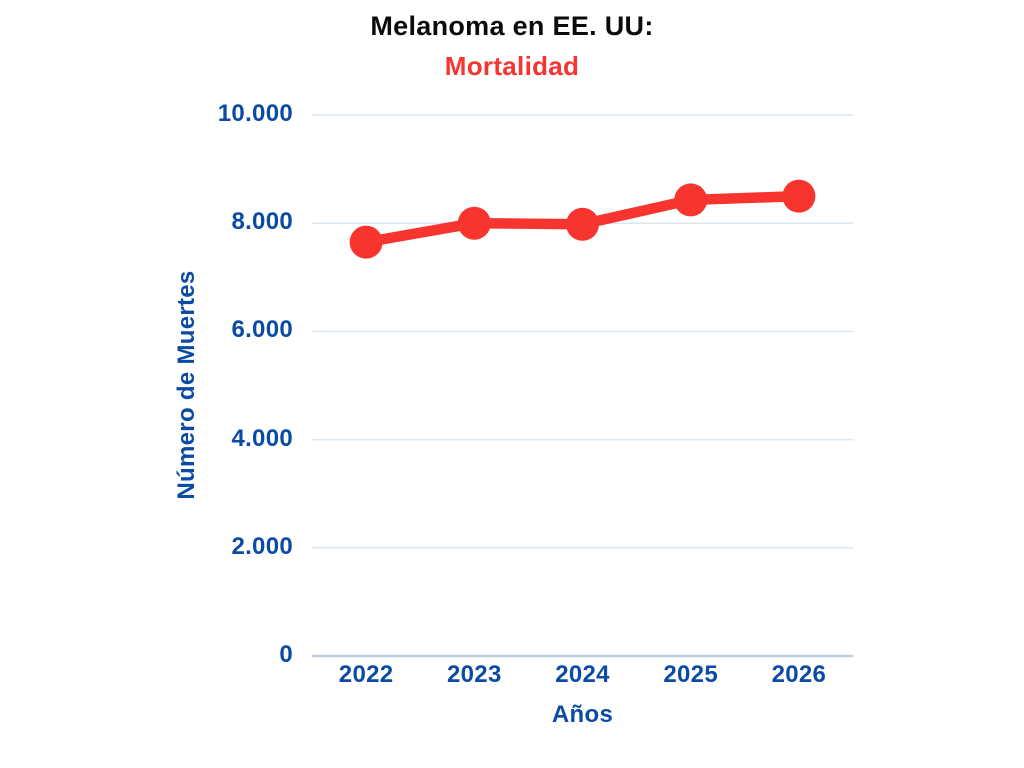 The width and height of the screenshot is (1024, 768). What do you see at coordinates (799, 196) in the screenshot?
I see `data-point-2026` at bounding box center [799, 196].